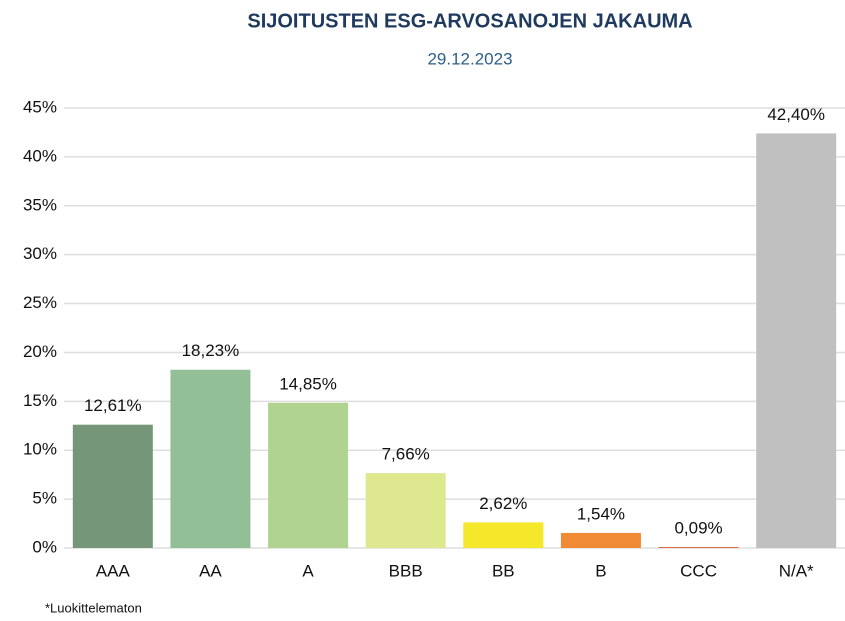  I want to click on value-label: 18,23%, so click(211, 350).